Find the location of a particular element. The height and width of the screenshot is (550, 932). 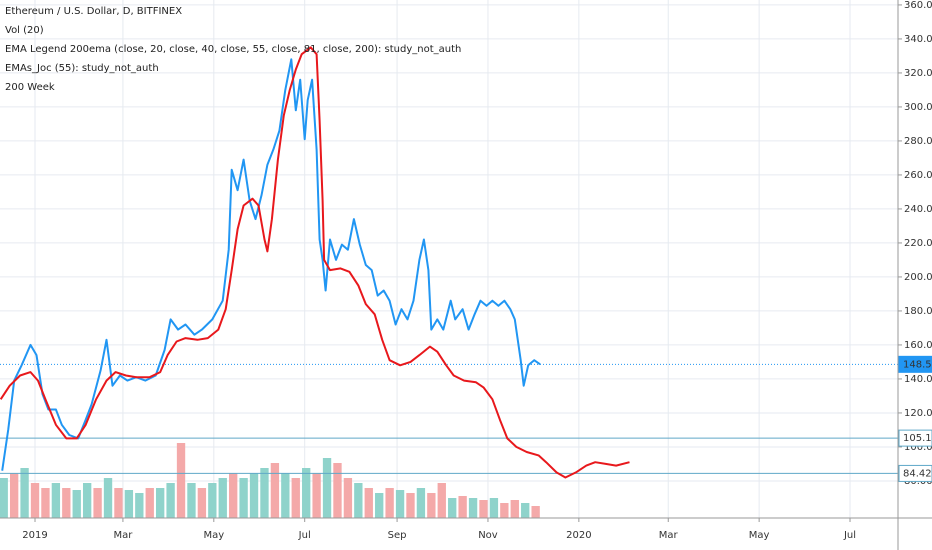

x-tick-label: Sep is located at coordinates (397, 535).